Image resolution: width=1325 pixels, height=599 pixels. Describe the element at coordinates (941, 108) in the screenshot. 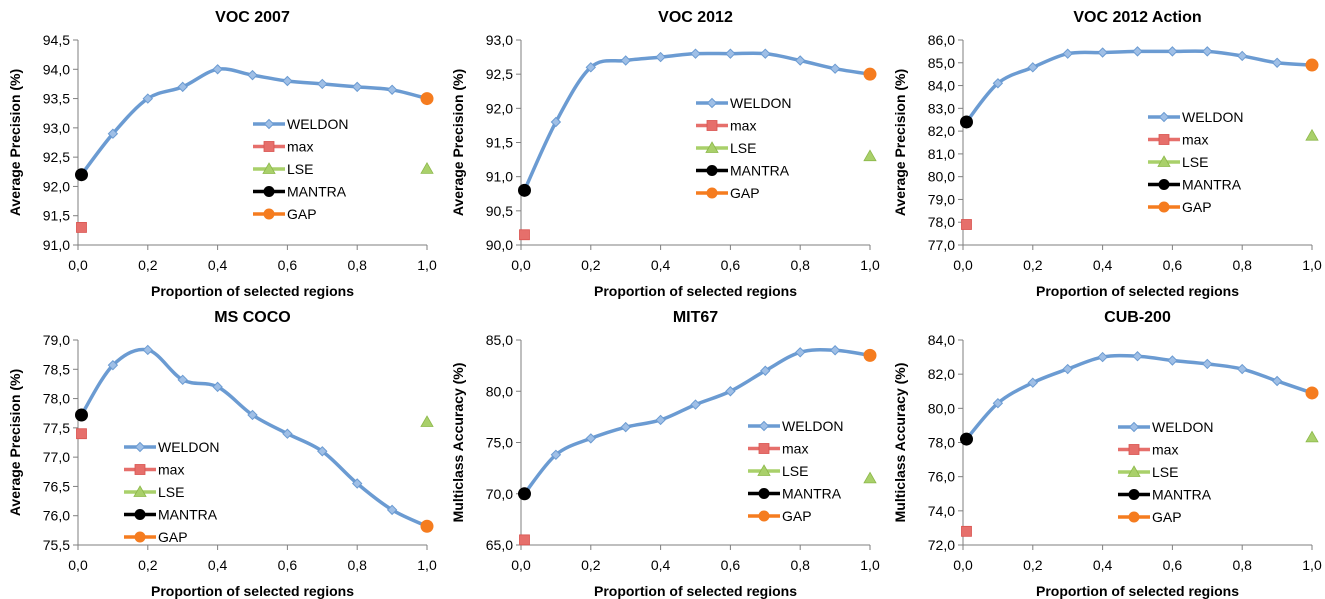

I see `y-tick-label: 83,0` at that location.